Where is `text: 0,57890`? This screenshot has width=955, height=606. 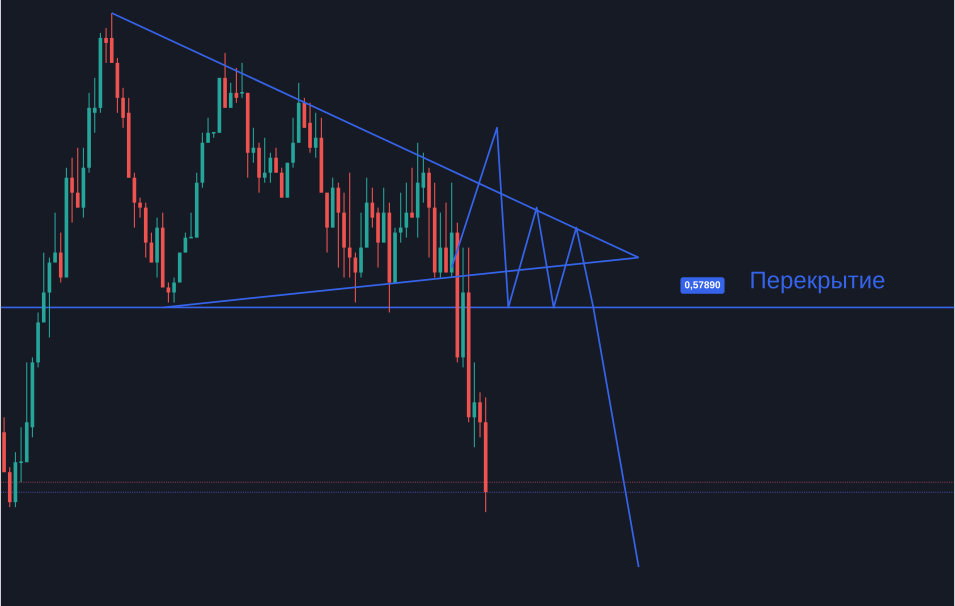 text: 0,57890 is located at coordinates (702, 285).